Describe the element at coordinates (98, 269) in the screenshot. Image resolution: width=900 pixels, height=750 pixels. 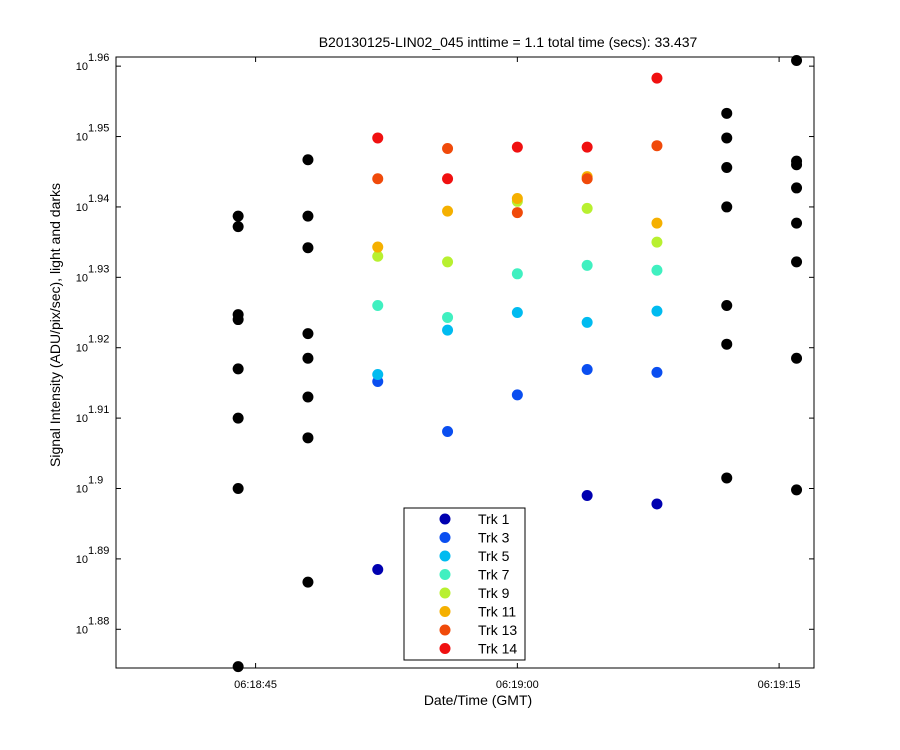
I see `y-tick-exponent: 1.93` at that location.